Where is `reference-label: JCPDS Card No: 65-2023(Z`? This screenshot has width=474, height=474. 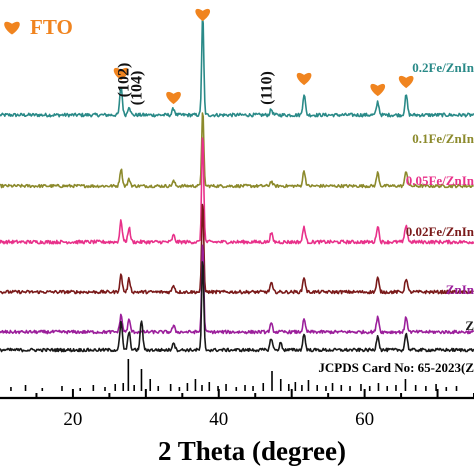 reference-label: JCPDS Card No: 65-2023(Z is located at coordinates (396, 367).